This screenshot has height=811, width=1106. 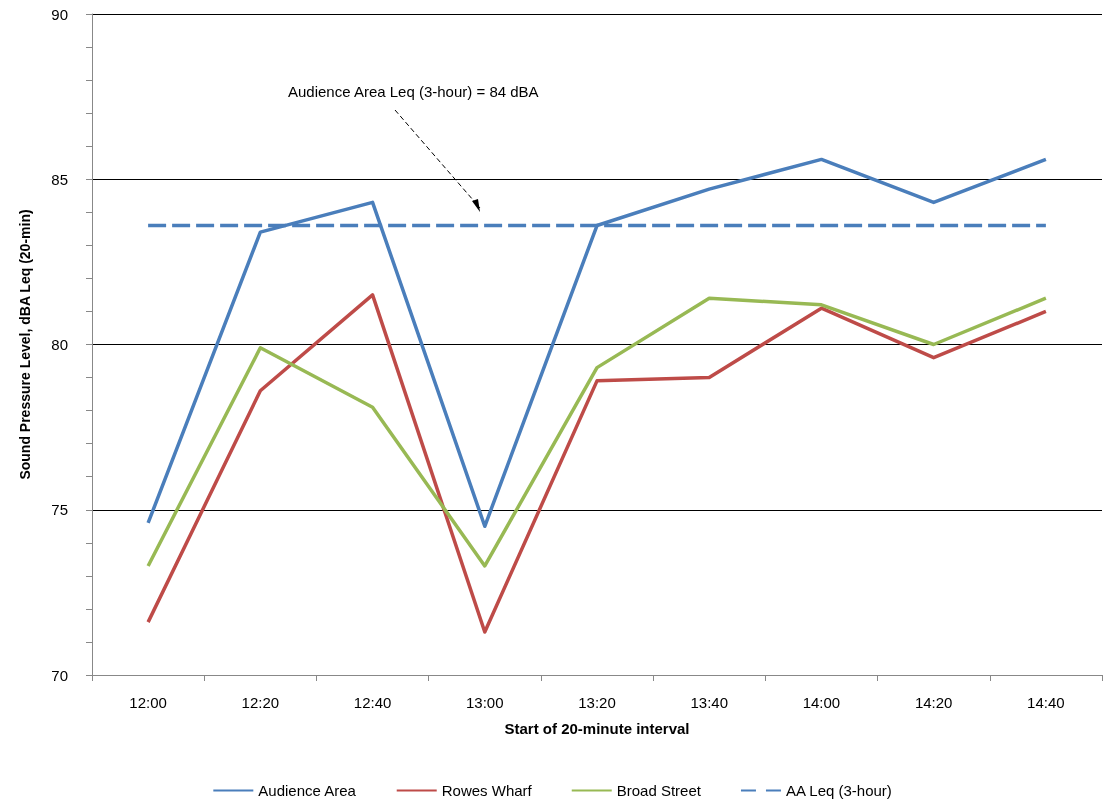 I want to click on y-axis-title: Sound Pressure Level, dBA Leq (20-min), so click(x=25, y=344).